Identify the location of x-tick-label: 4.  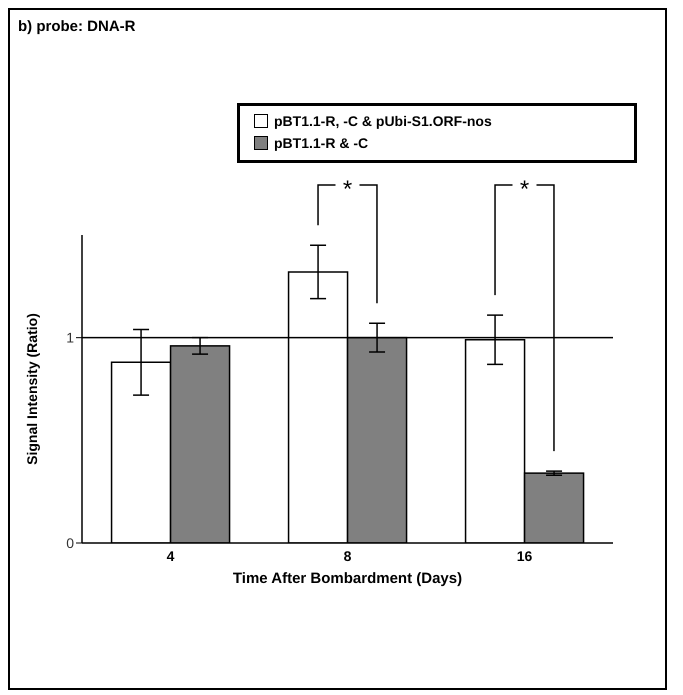
(170, 556).